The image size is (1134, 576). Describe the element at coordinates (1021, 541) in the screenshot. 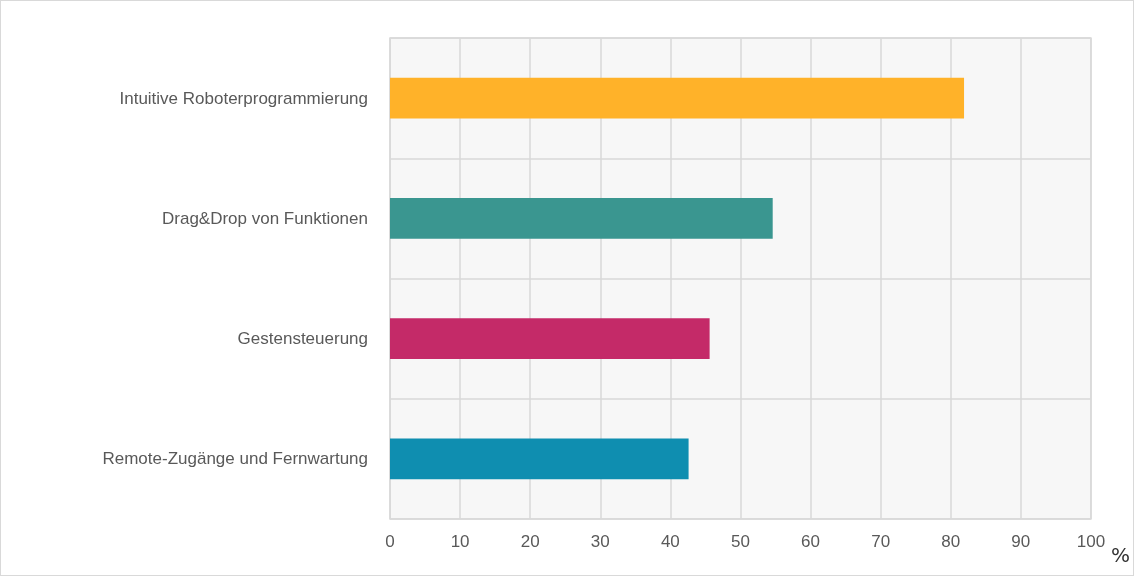

I see `x-tick-label: 90` at that location.